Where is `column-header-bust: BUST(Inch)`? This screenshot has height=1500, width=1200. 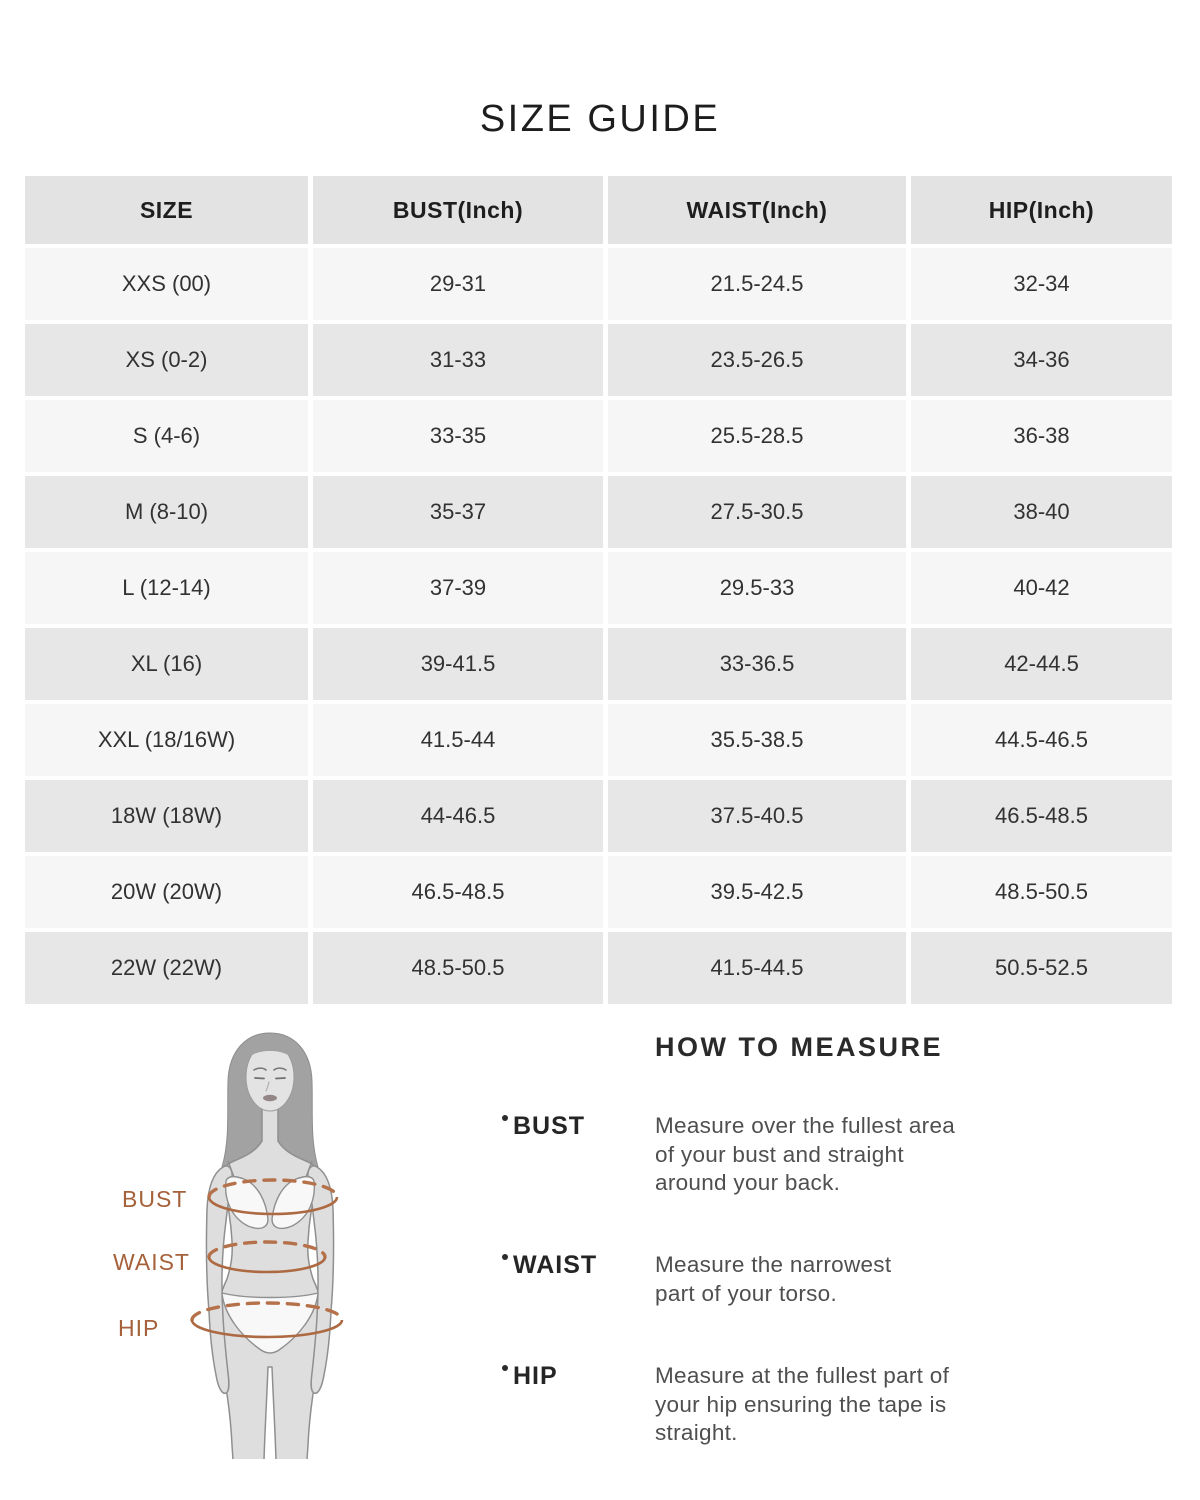
column-header-bust: BUST(Inch) is located at coordinates (458, 210).